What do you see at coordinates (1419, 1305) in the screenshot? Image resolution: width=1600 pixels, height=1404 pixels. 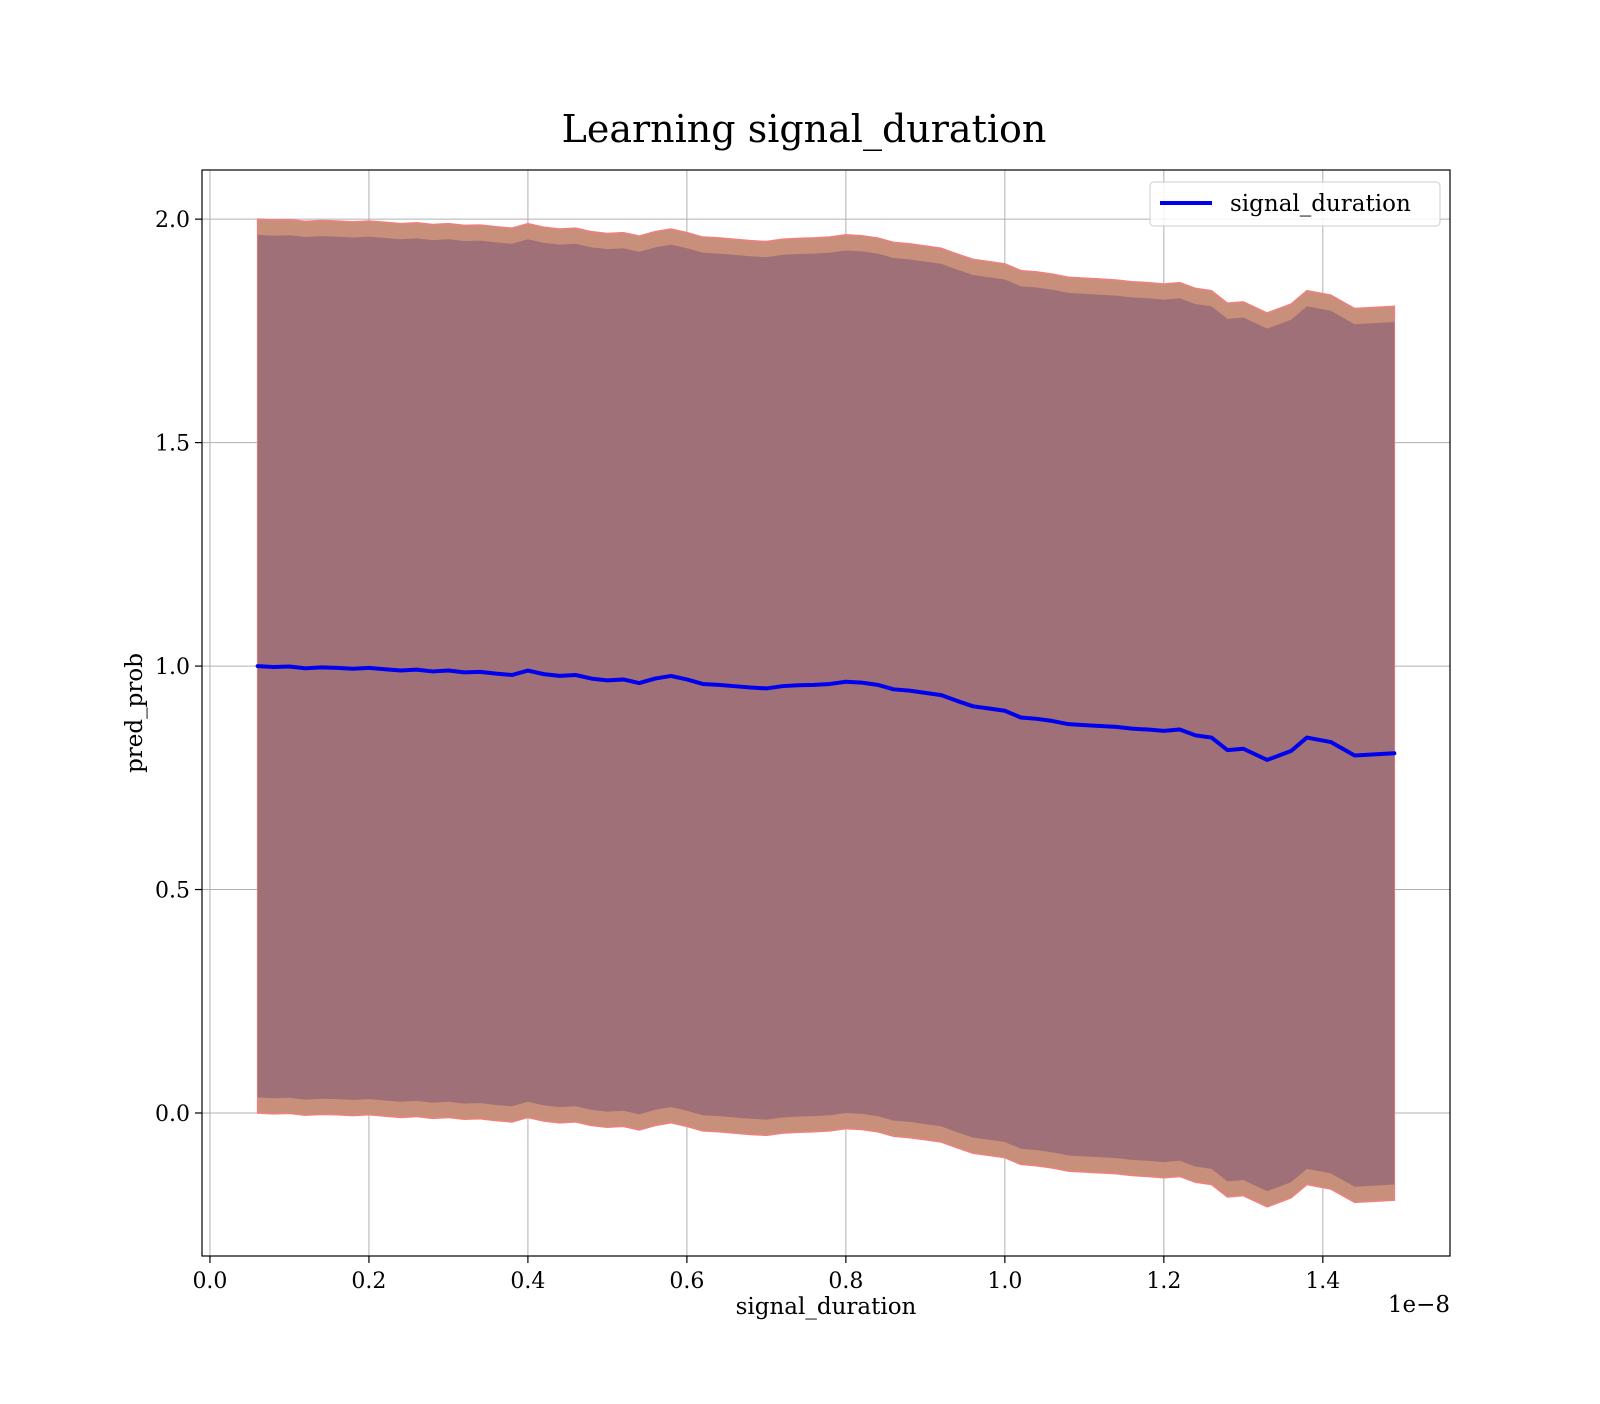 I see `x-axis-offset-label: 1e−8` at bounding box center [1419, 1305].